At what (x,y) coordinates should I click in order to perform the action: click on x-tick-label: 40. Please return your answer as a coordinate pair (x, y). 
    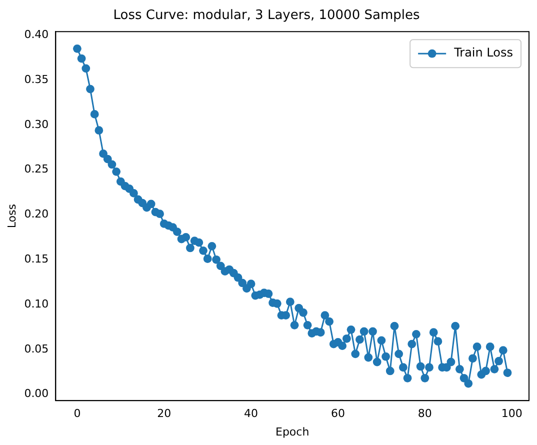
    Looking at the image, I should click on (251, 413).